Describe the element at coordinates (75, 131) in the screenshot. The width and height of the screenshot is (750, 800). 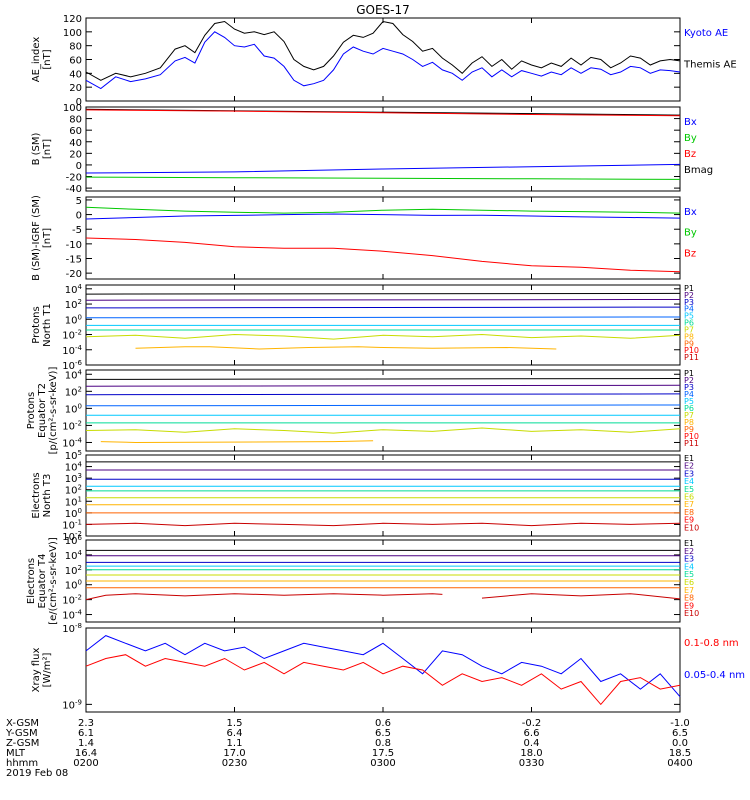
I see `y-tick-label: 60` at that location.